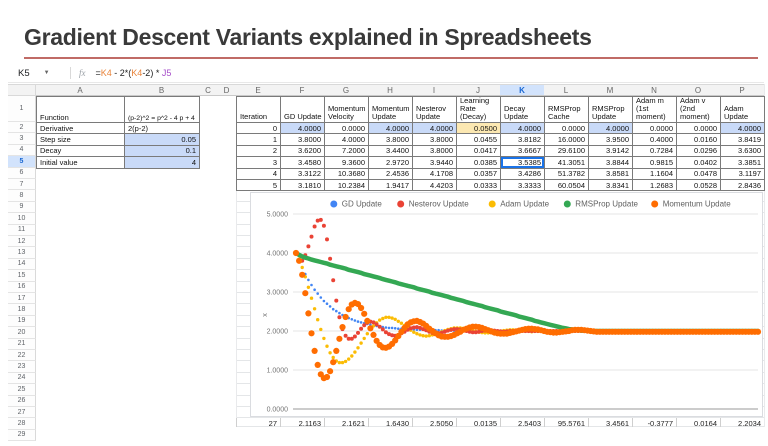 The width and height of the screenshot is (768, 446). What do you see at coordinates (346, 90) in the screenshot?
I see `column-header-G: G` at bounding box center [346, 90].